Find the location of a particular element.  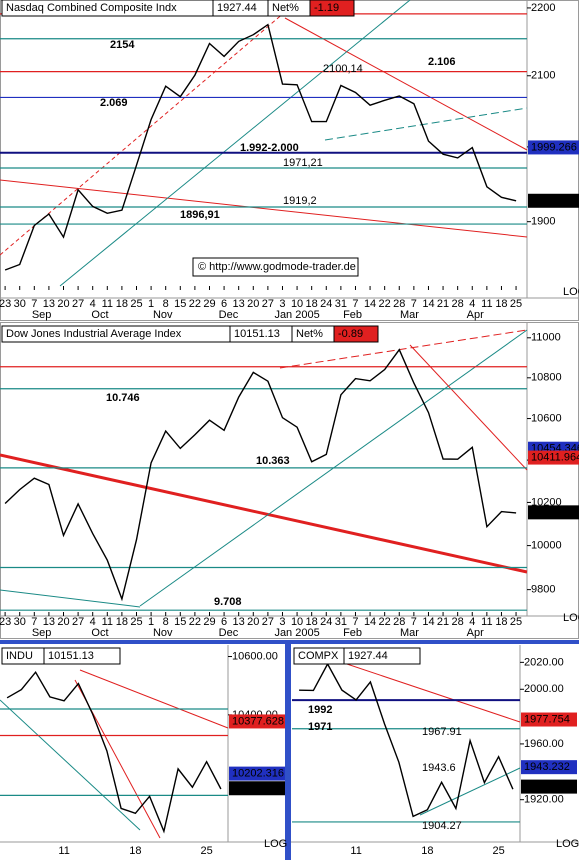

price-label: 1927.44 is located at coordinates (551, 201).